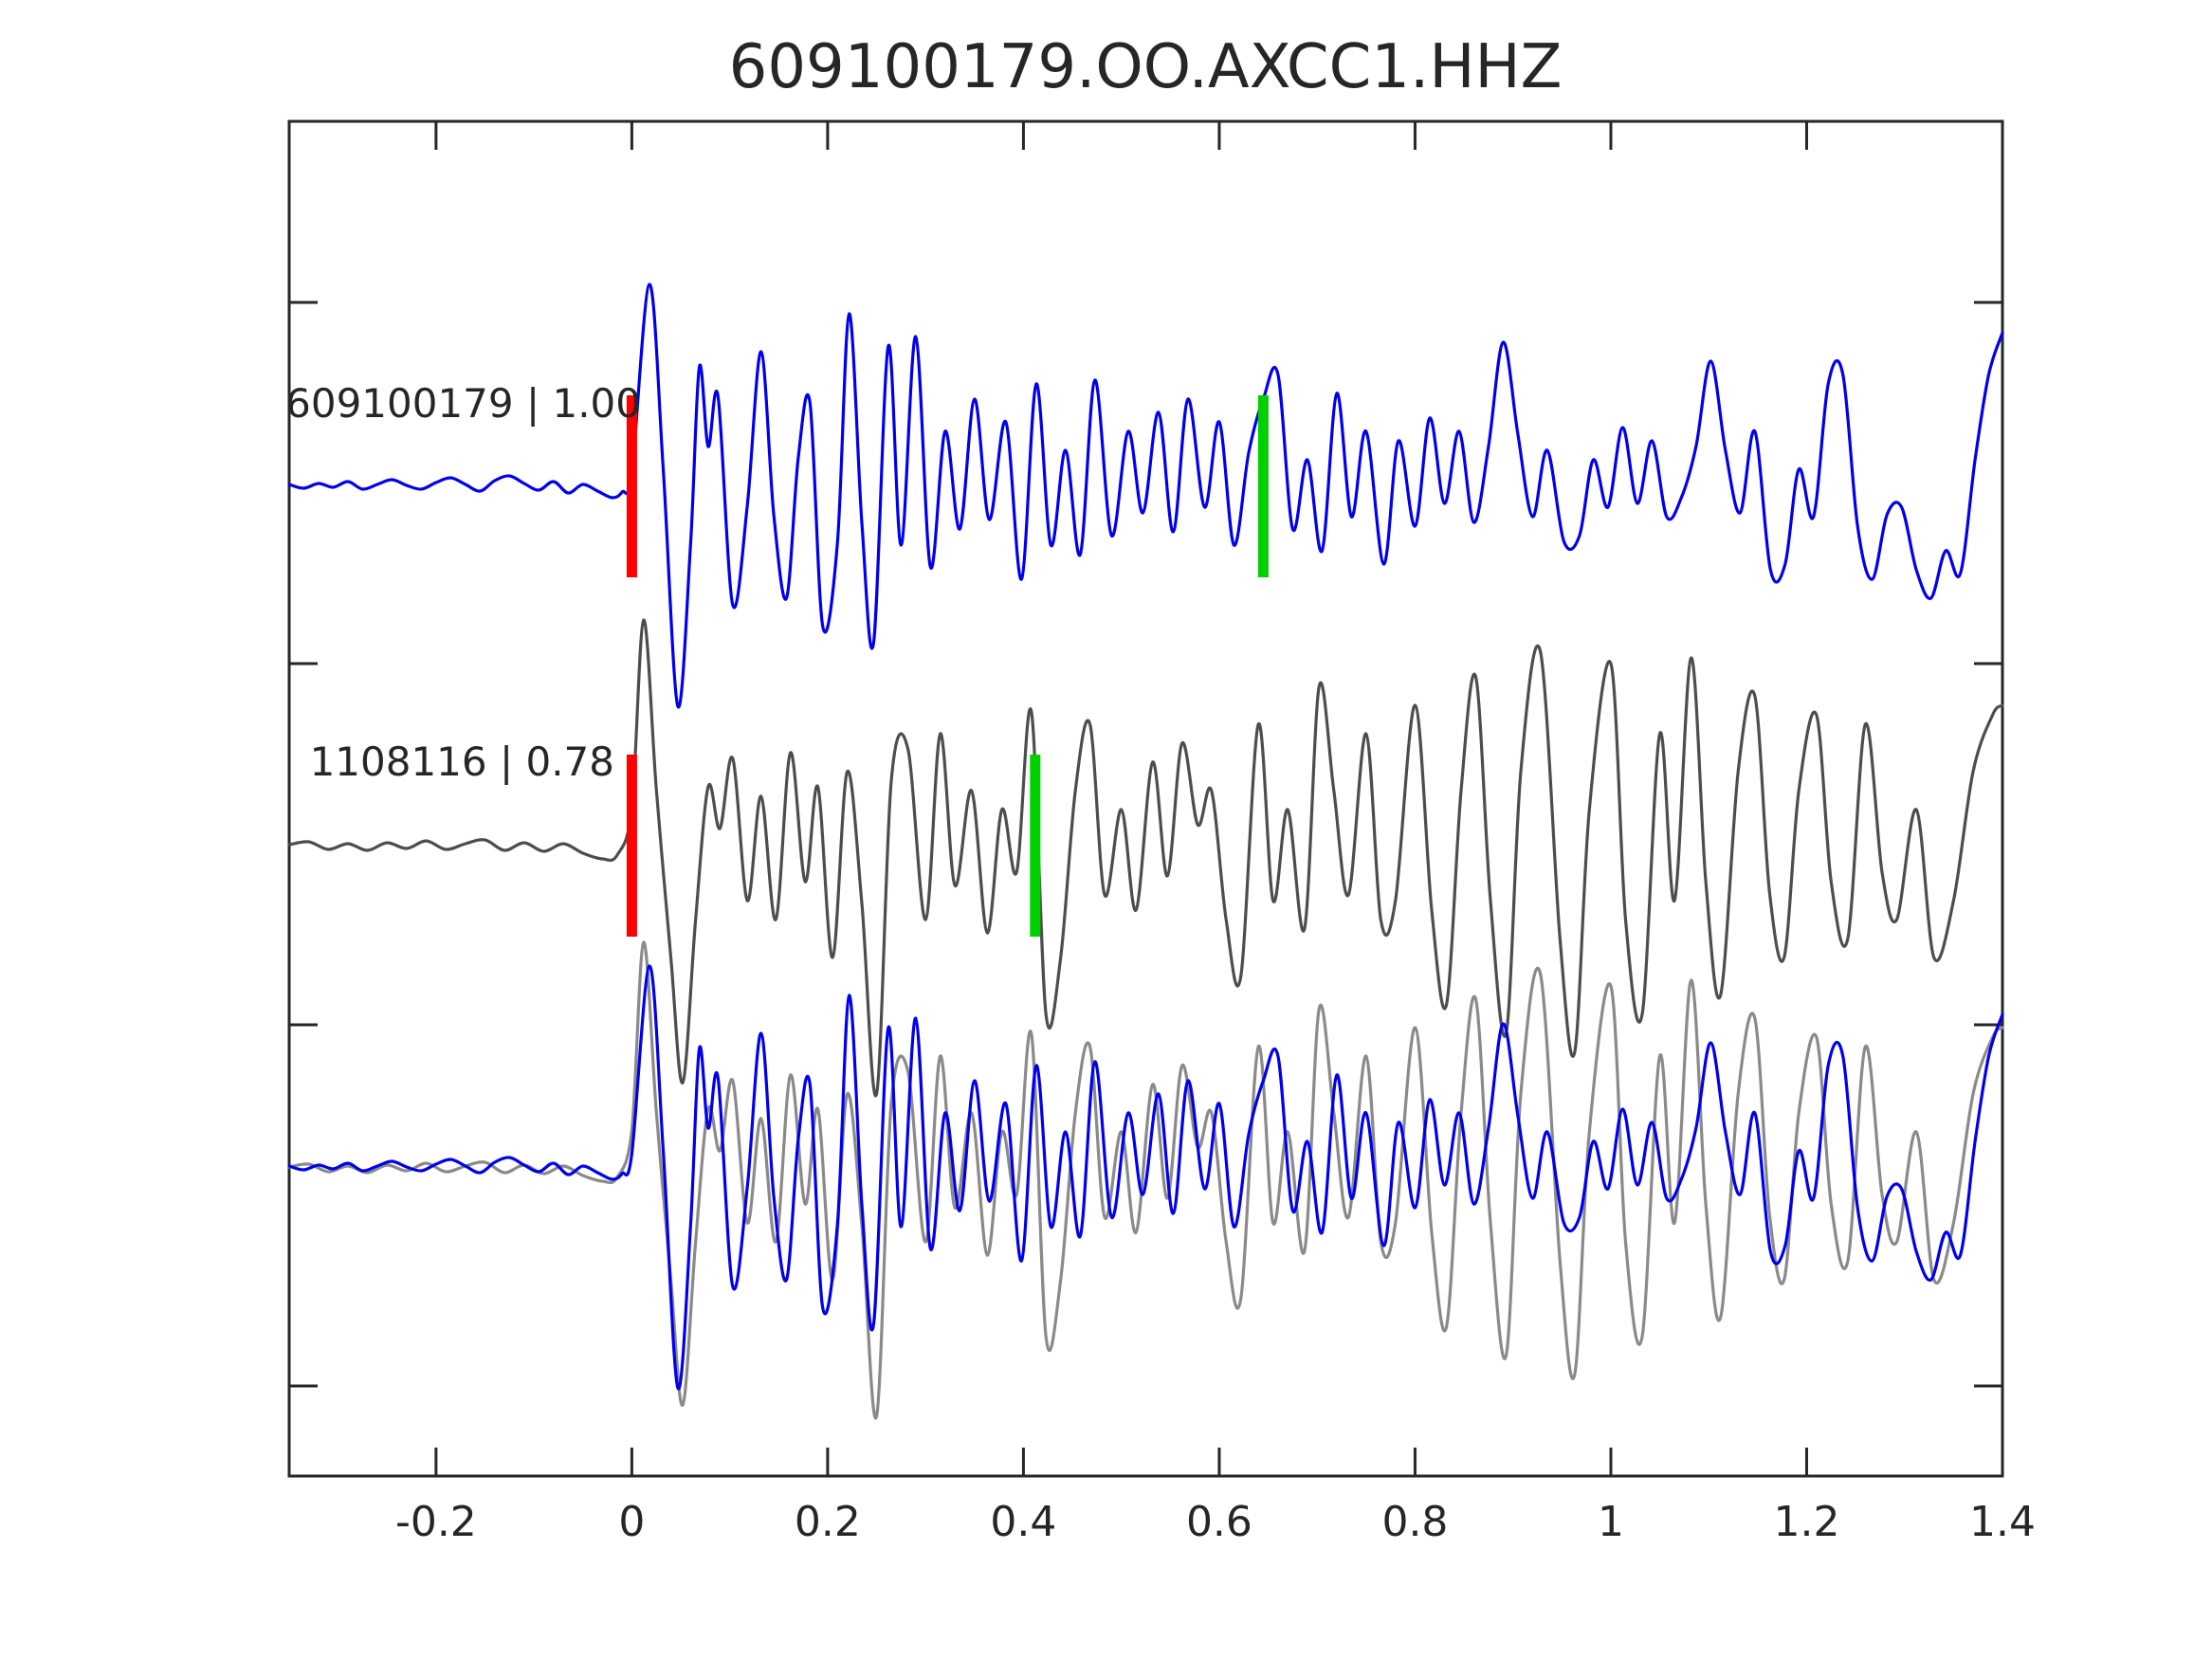 This screenshot has width=2212, height=1659. Describe the element at coordinates (1806, 1522) in the screenshot. I see `x-tick-label: 1.2` at that location.